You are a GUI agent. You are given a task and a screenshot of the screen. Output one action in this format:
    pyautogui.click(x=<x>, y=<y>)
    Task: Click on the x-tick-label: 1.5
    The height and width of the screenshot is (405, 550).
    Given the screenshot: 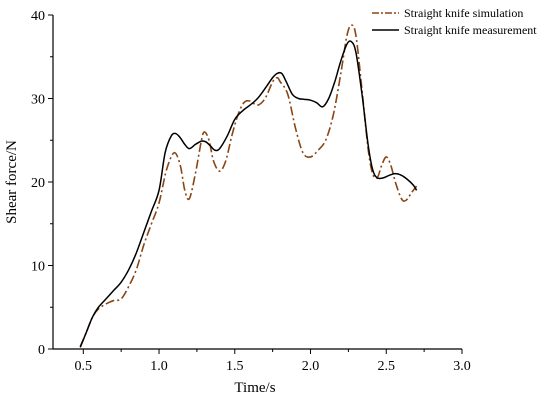 What is the action you would take?
    pyautogui.click(x=235, y=366)
    